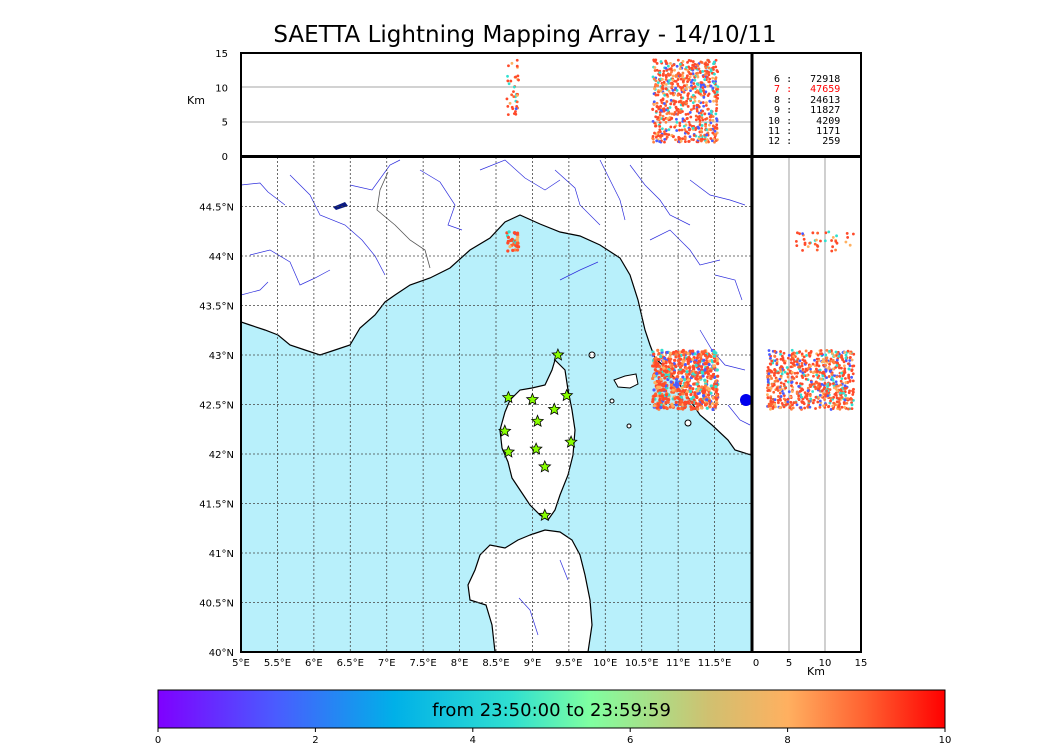  What do you see at coordinates (756, 663) in the screenshot?
I see `side-tick-label: 0` at bounding box center [756, 663].